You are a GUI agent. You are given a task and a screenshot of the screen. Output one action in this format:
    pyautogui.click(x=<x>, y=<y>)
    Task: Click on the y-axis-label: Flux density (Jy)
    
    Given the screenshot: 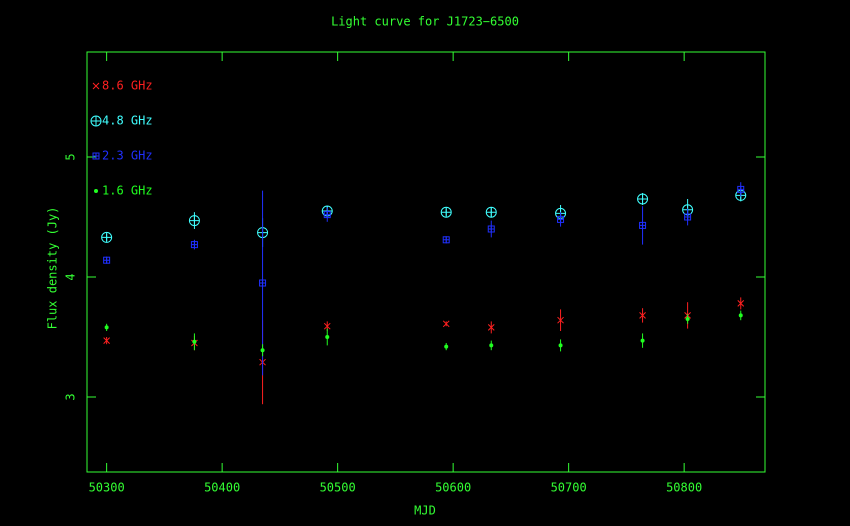 What is the action you would take?
    pyautogui.click(x=53, y=268)
    